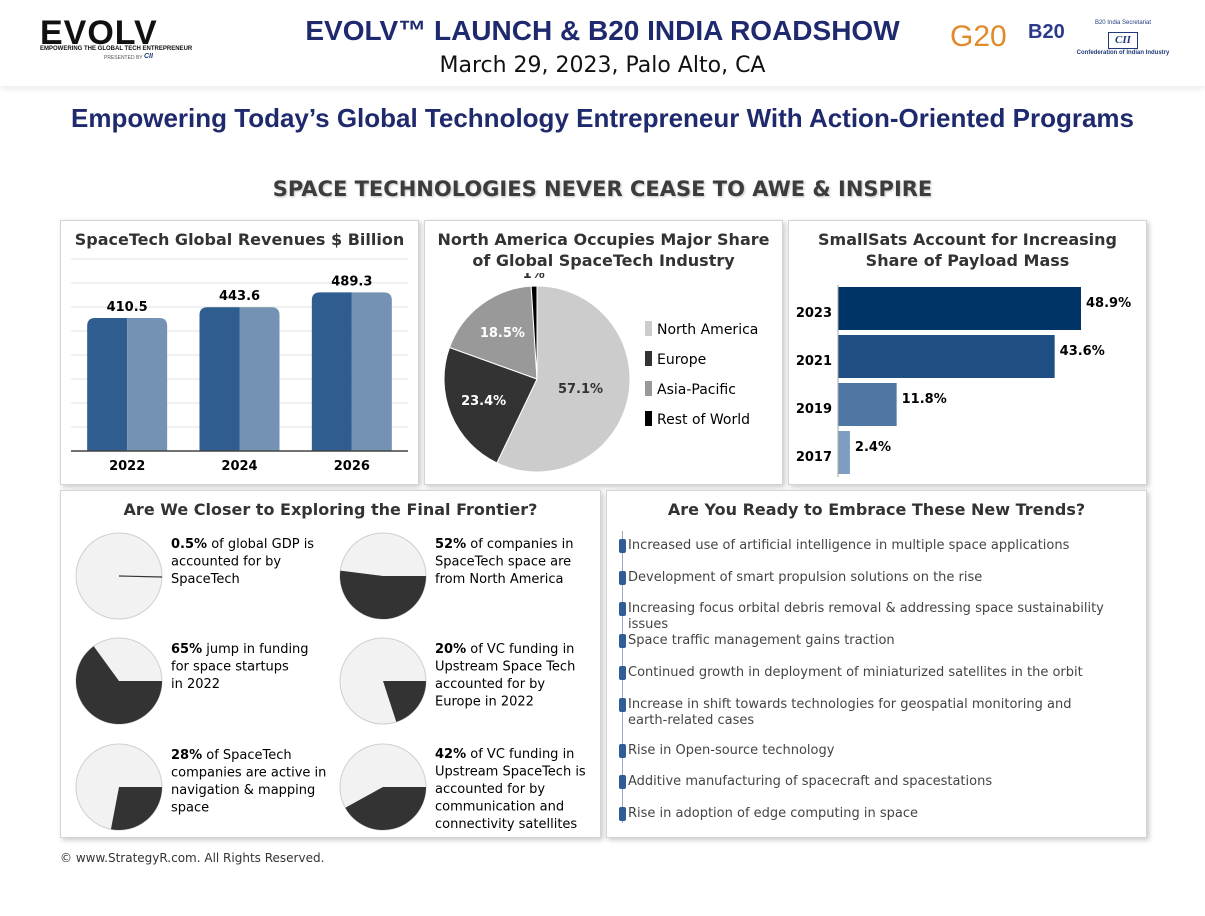 This screenshot has width=1205, height=916. What do you see at coordinates (506, 824) in the screenshot?
I see `frontier-stat-line: connectivity satellites` at bounding box center [506, 824].